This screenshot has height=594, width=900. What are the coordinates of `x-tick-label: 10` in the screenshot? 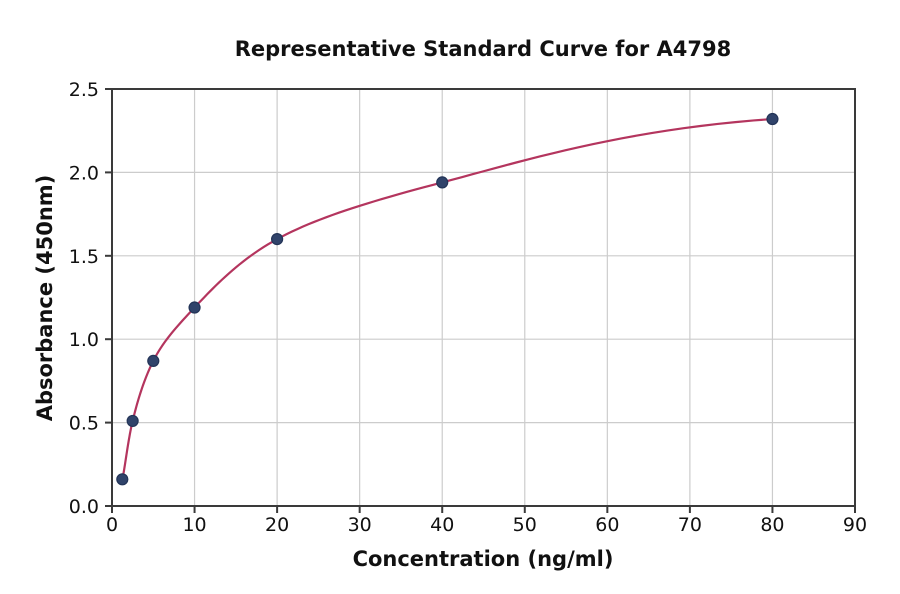 It's located at (194, 525).